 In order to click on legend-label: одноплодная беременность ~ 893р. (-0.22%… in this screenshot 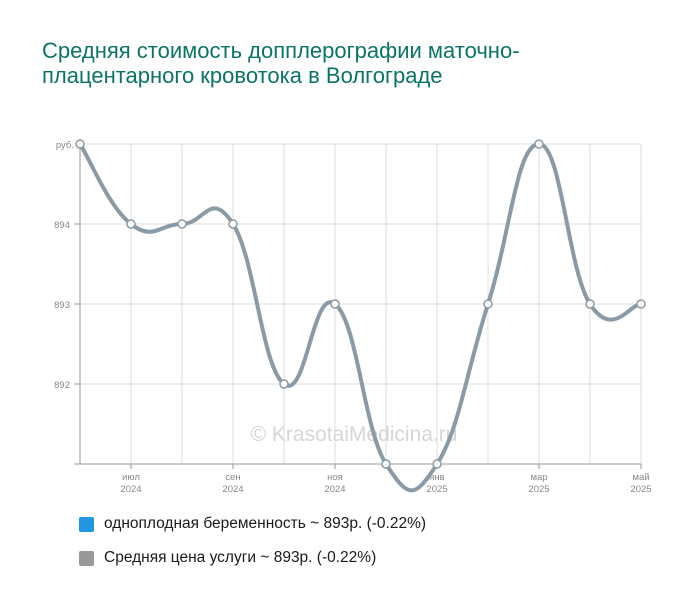, I will do `click(265, 523)`.